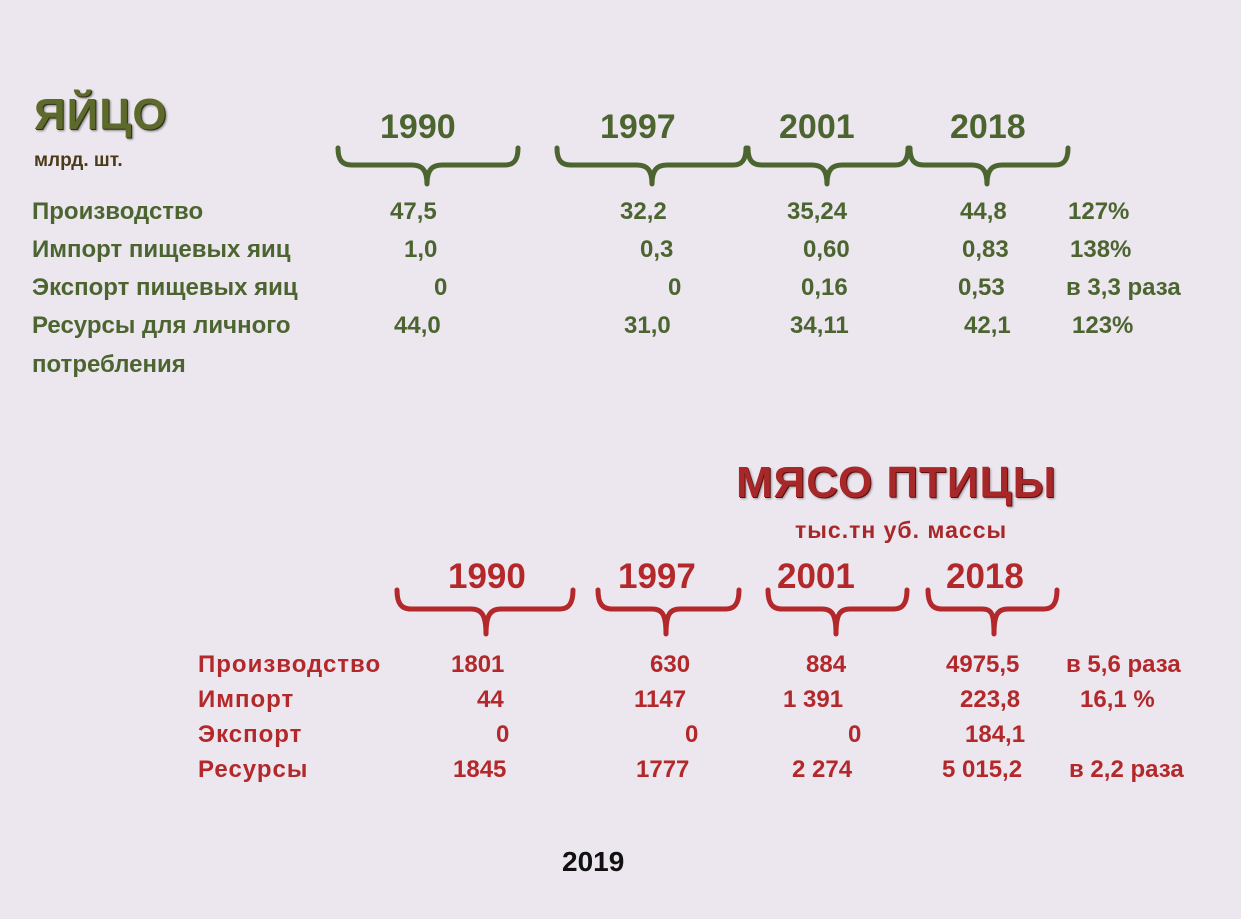  I want to click on poultry-value: 1 391, so click(813, 699).